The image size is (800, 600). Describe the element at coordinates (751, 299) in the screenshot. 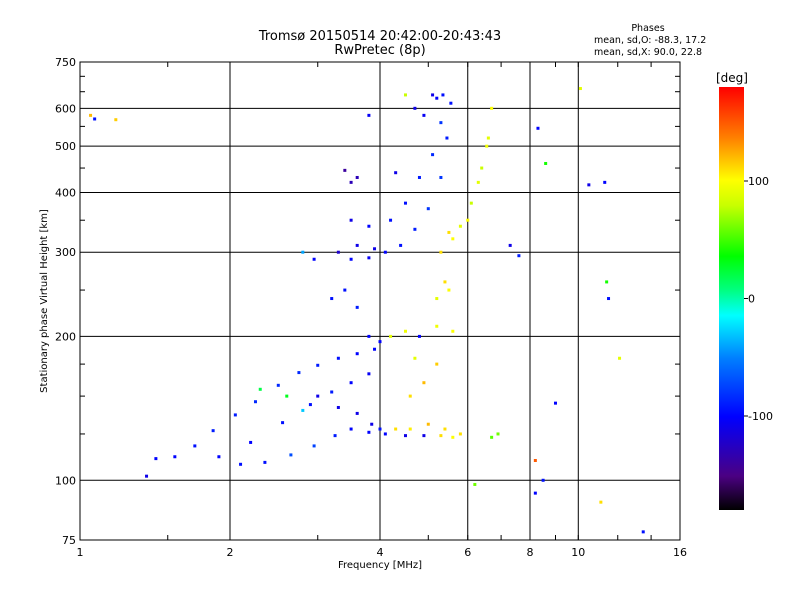

I see `colorbar-tick-label: 0` at that location.